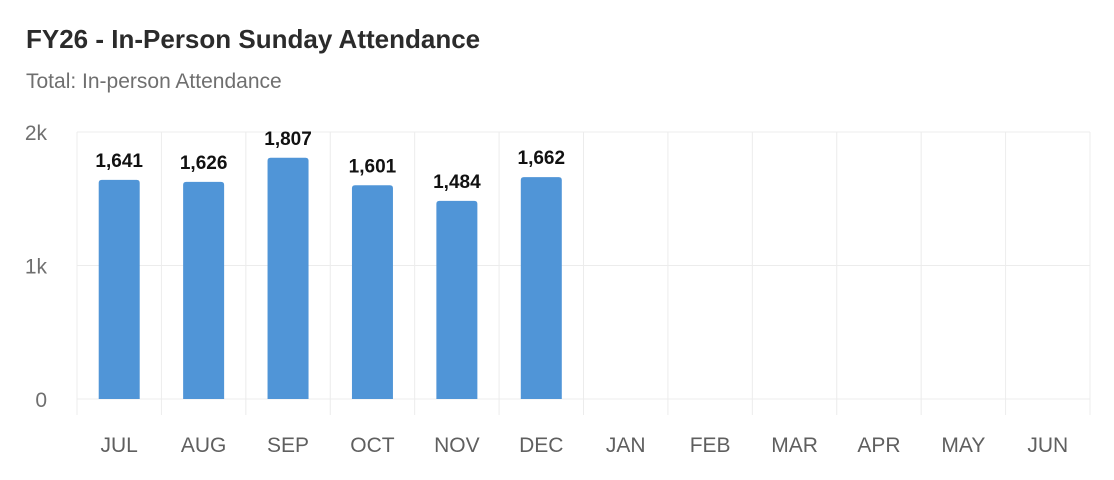  I want to click on bar-sep, so click(288, 278).